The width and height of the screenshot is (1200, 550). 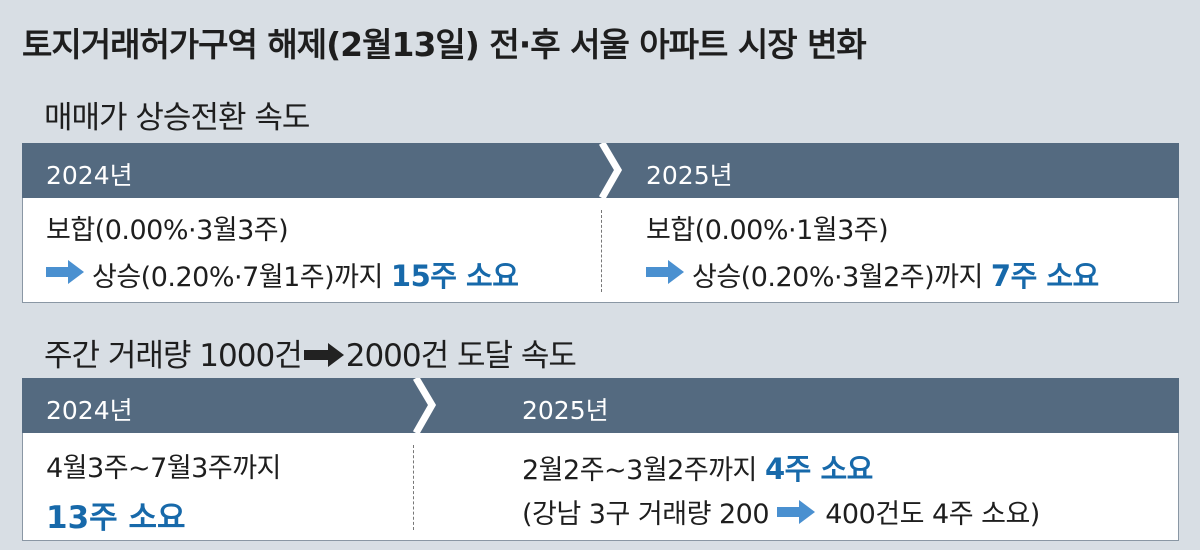 I want to click on section-heading: 주간 거래량 1000건 2000건 도달 속도, so click(x=310, y=352).